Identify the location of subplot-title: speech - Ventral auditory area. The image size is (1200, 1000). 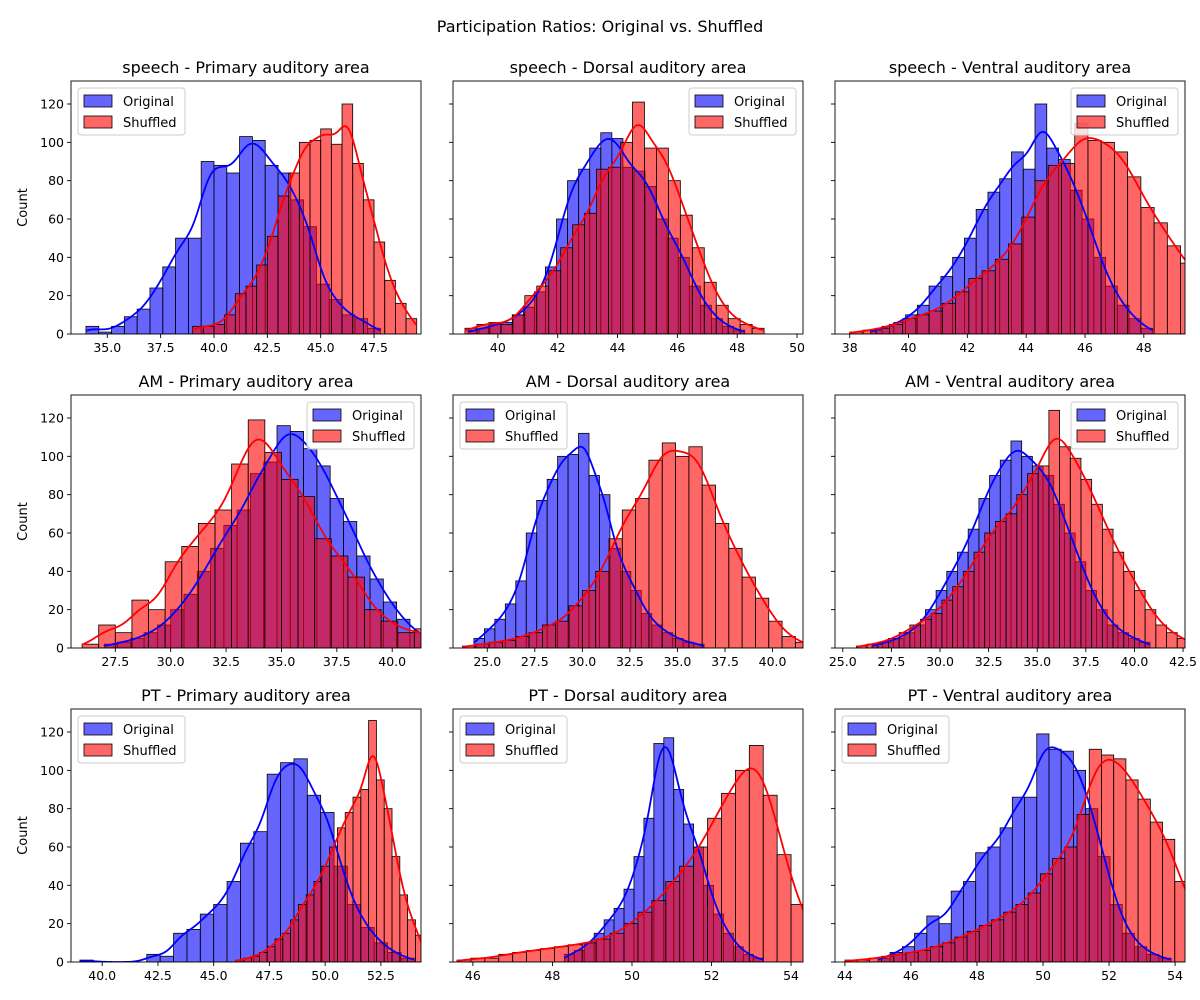
(1010, 67).